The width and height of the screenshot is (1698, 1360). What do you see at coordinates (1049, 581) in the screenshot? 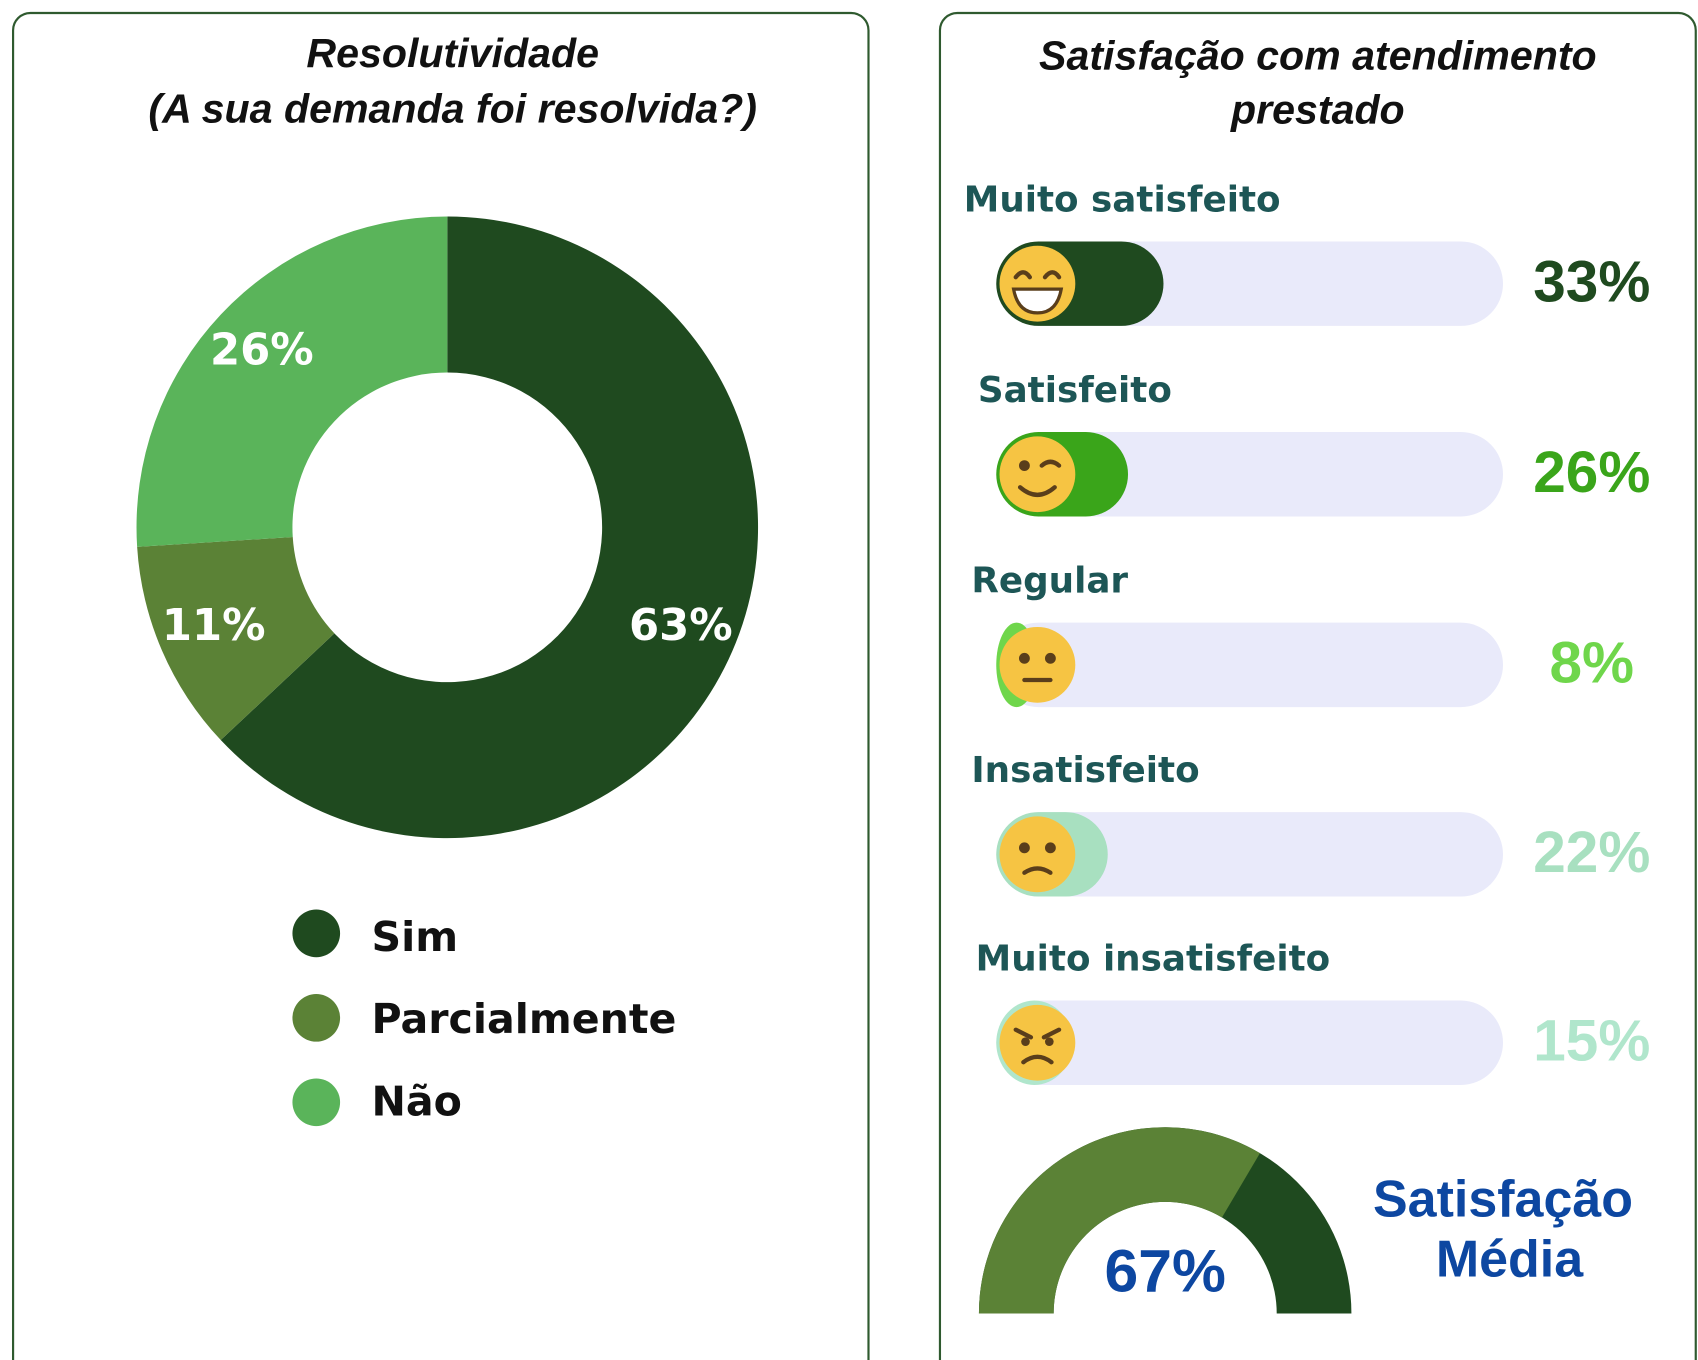
I see `category-label: Regular` at bounding box center [1049, 581].